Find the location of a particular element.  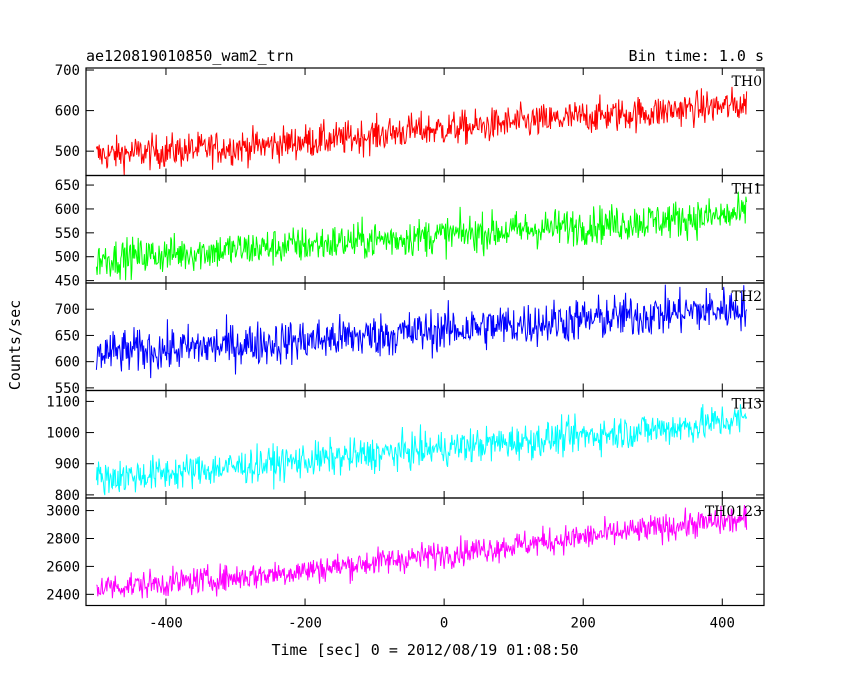

panel-label-th2: TH2 is located at coordinates (747, 297).